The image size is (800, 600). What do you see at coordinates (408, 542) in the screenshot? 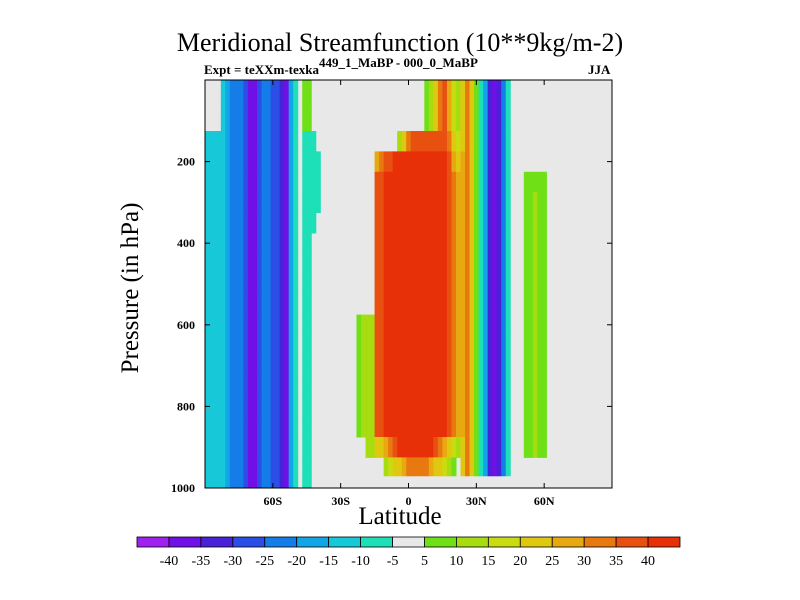
I see `colorbar-swatch` at bounding box center [408, 542].